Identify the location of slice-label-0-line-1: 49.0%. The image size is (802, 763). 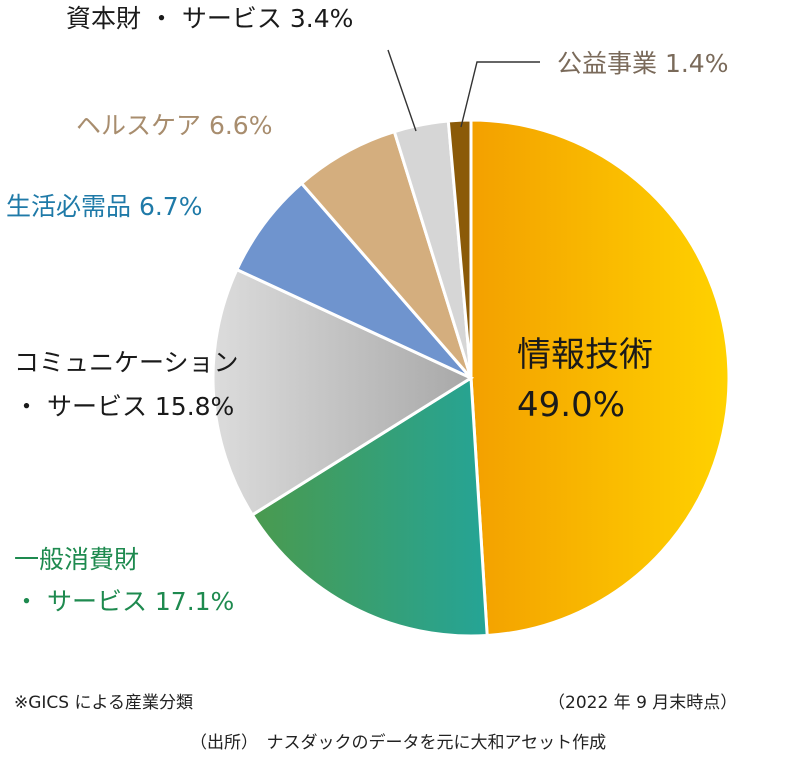
(571, 405).